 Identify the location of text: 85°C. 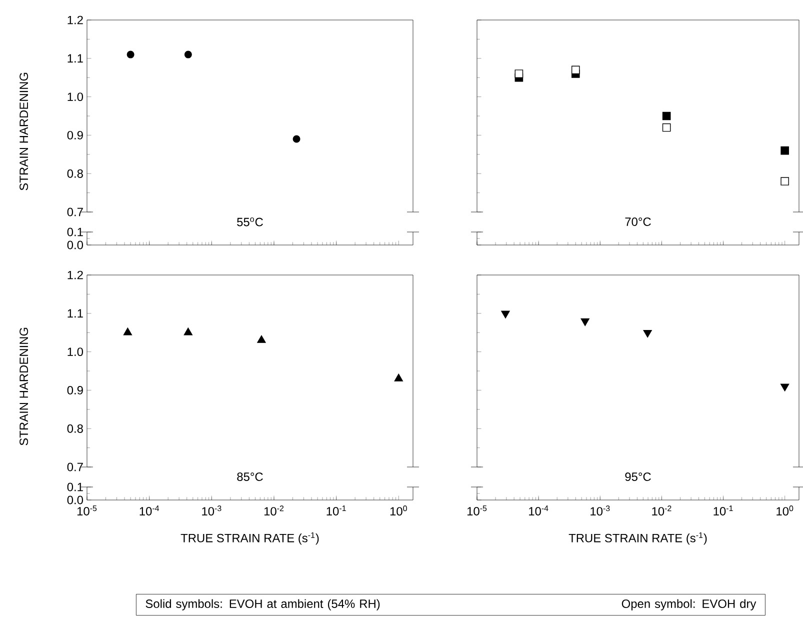
(250, 476).